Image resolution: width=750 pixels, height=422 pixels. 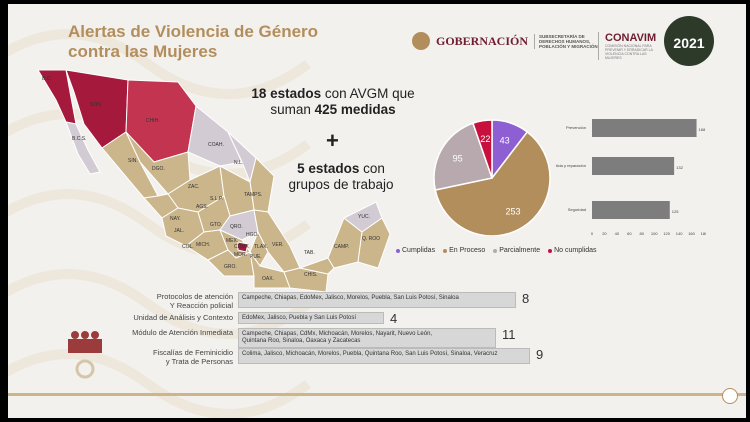 What do you see at coordinates (689, 41) in the screenshot?
I see `year-emblem: 2021` at bounding box center [689, 41].